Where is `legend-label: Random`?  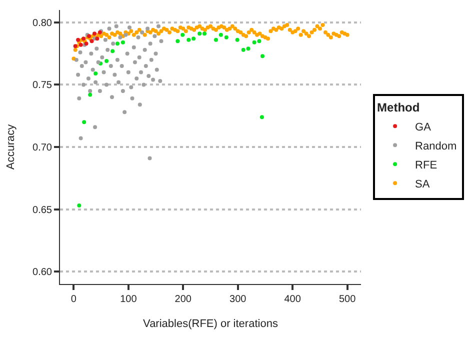 legend-label: Random is located at coordinates (436, 146).